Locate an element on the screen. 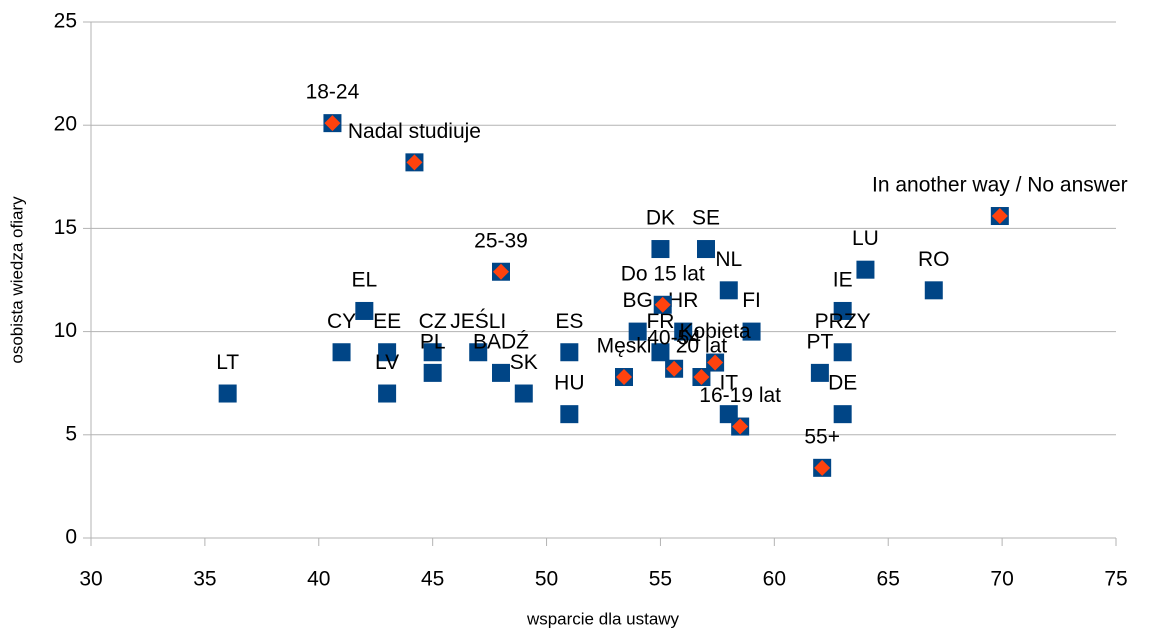 This screenshot has width=1156, height=631. data-label: SE is located at coordinates (706, 218).